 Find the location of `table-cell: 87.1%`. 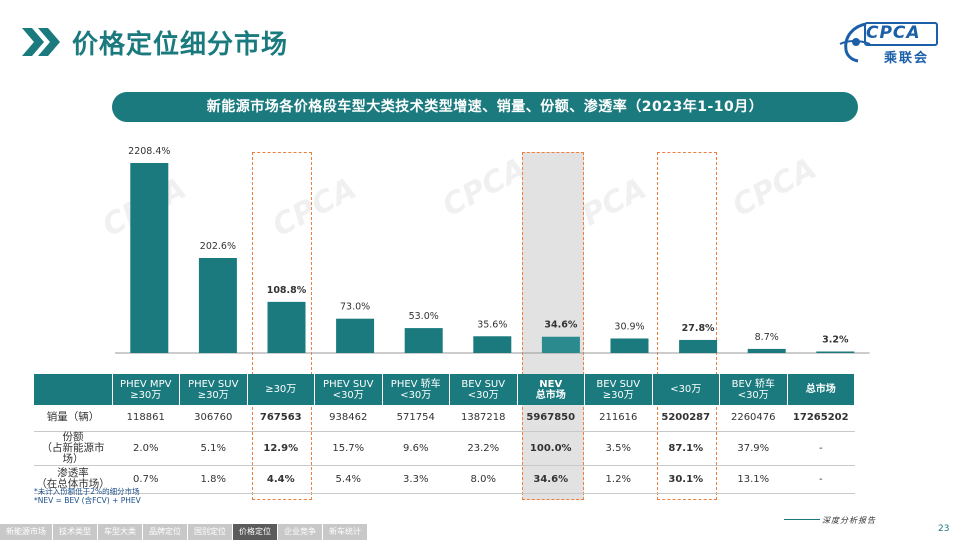

table-cell: 87.1% is located at coordinates (686, 448).